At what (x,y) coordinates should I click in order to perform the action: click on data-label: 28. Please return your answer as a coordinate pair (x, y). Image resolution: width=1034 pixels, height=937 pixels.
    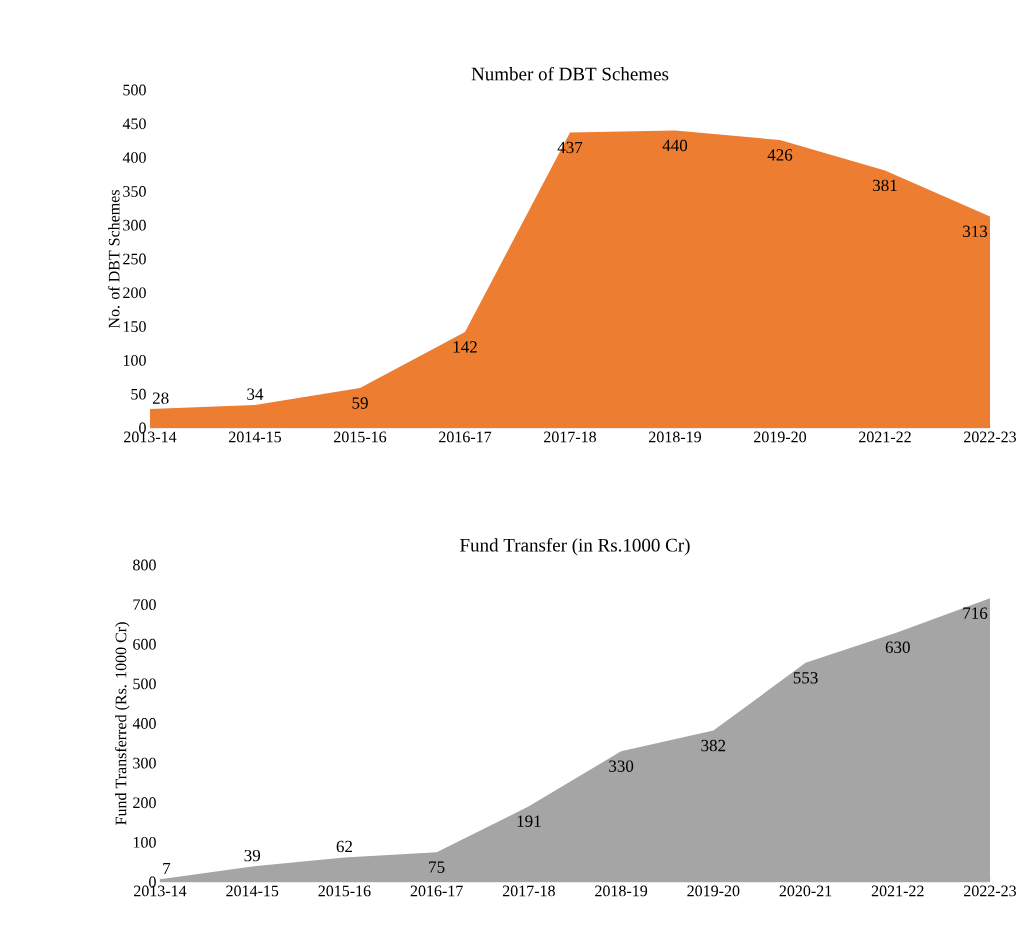
    Looking at the image, I should click on (160, 398).